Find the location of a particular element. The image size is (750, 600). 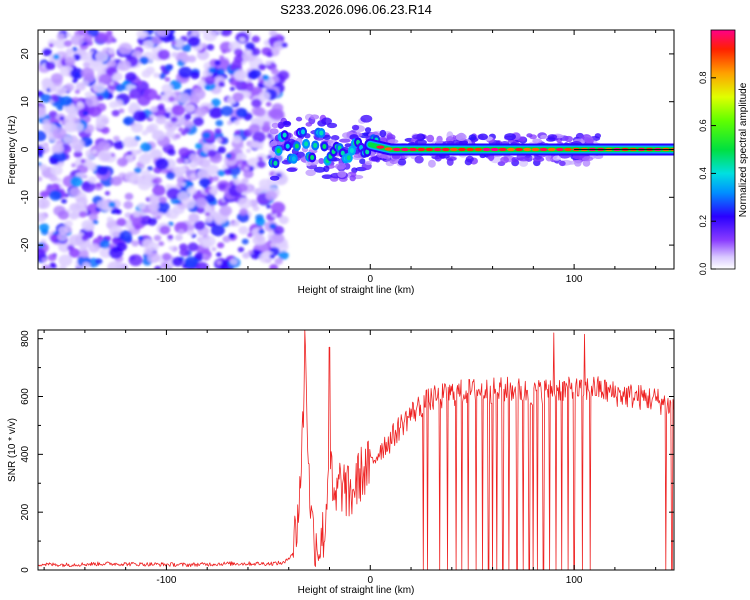

colorbar-tick-label: 0.6 is located at coordinates (703, 125).